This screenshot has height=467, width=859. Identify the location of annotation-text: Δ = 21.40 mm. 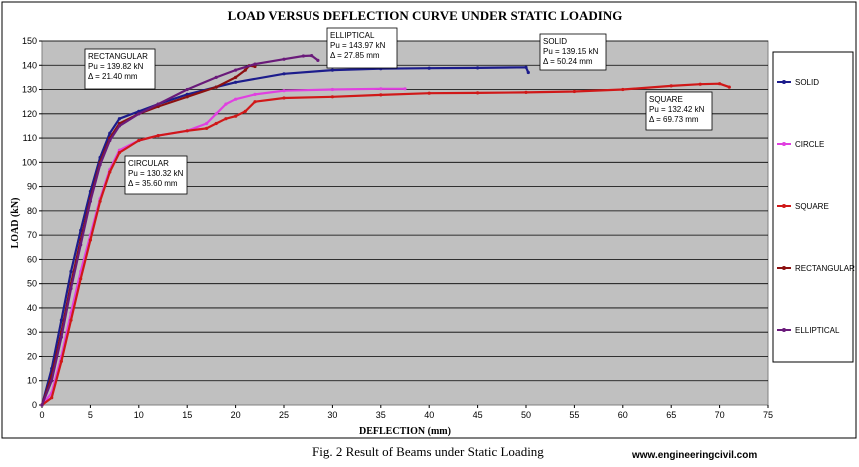
(113, 76).